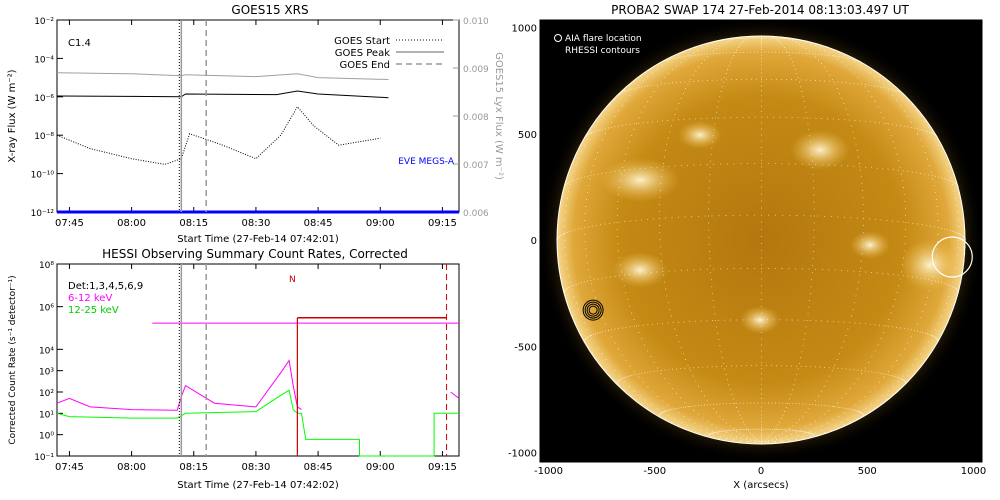  I want to click on legend-rhessi: RHESSI contours, so click(602, 51).